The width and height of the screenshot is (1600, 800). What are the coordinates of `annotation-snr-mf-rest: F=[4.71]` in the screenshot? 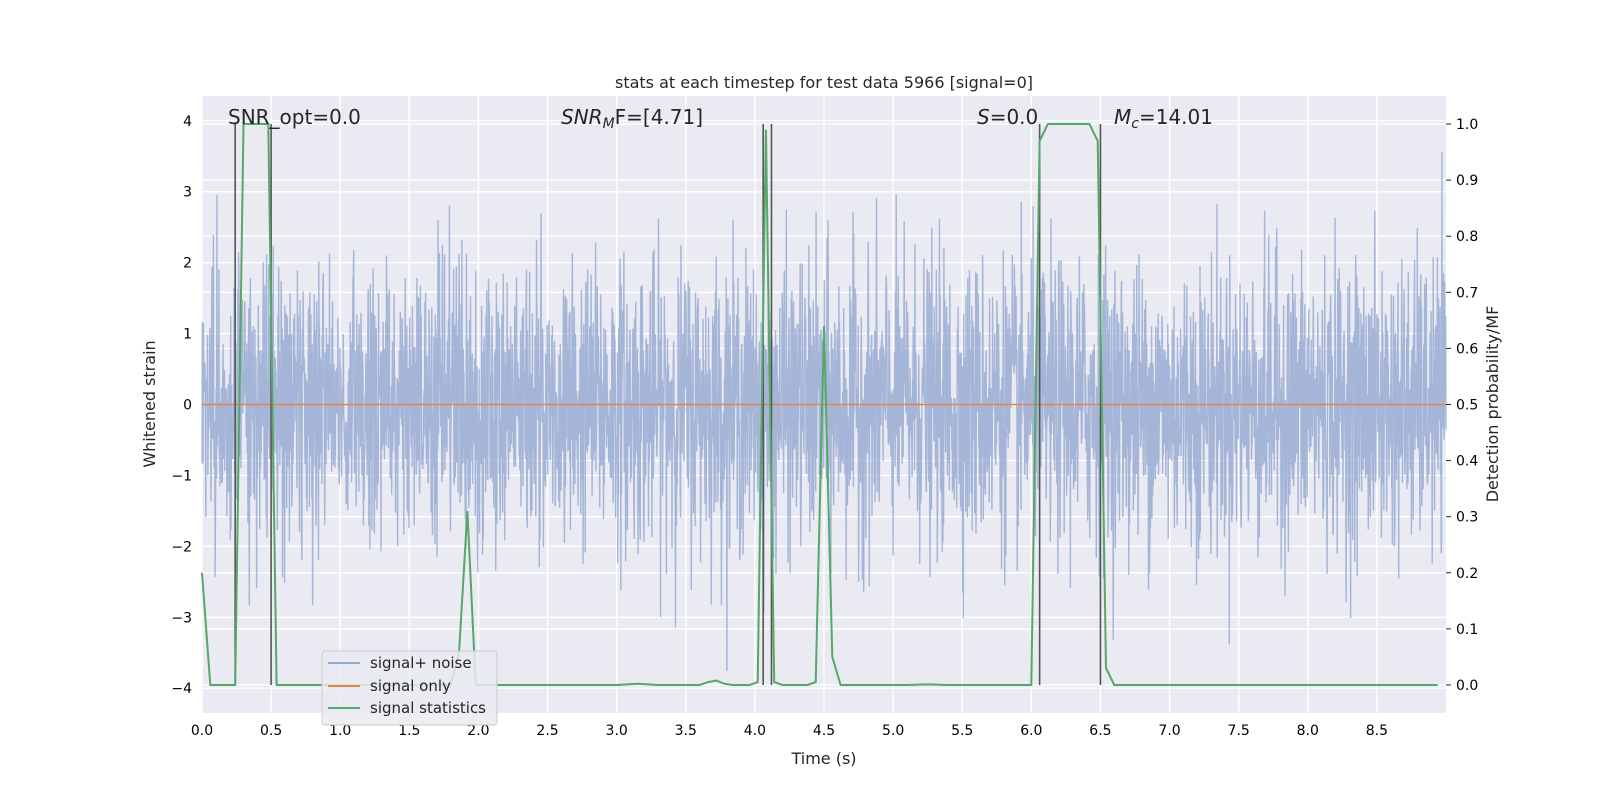 It's located at (659, 117).